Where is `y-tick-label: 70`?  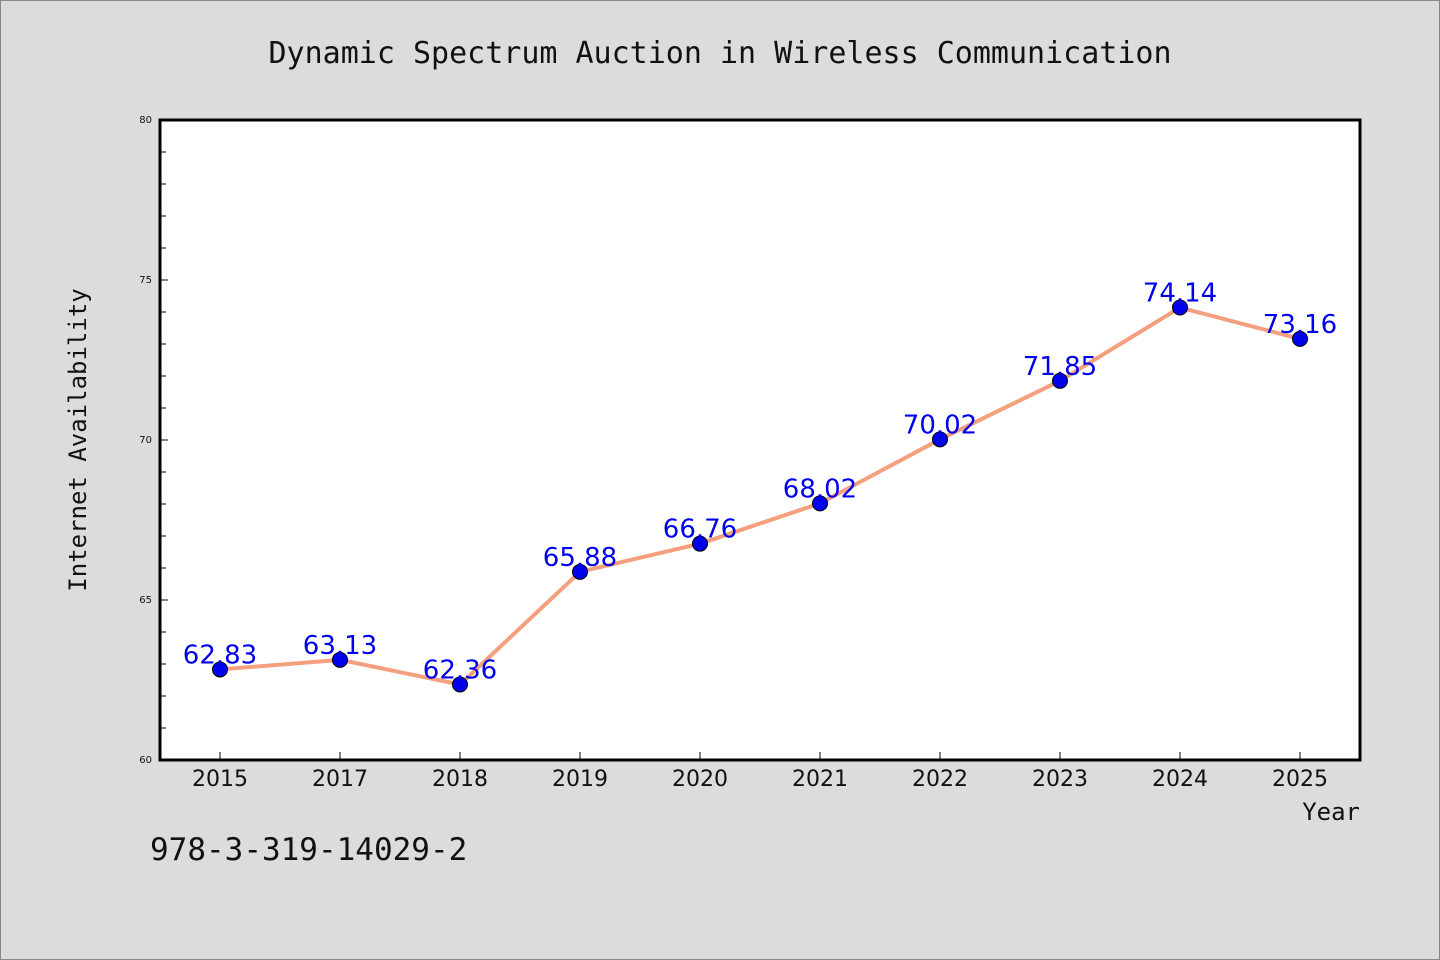 y-tick-label: 70 is located at coordinates (145, 440).